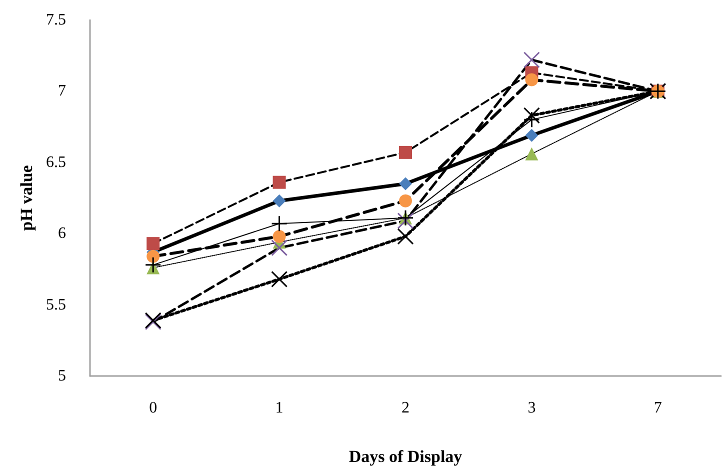 Image resolution: width=723 pixels, height=470 pixels. I want to click on x-tick-label: 0, so click(153, 408).